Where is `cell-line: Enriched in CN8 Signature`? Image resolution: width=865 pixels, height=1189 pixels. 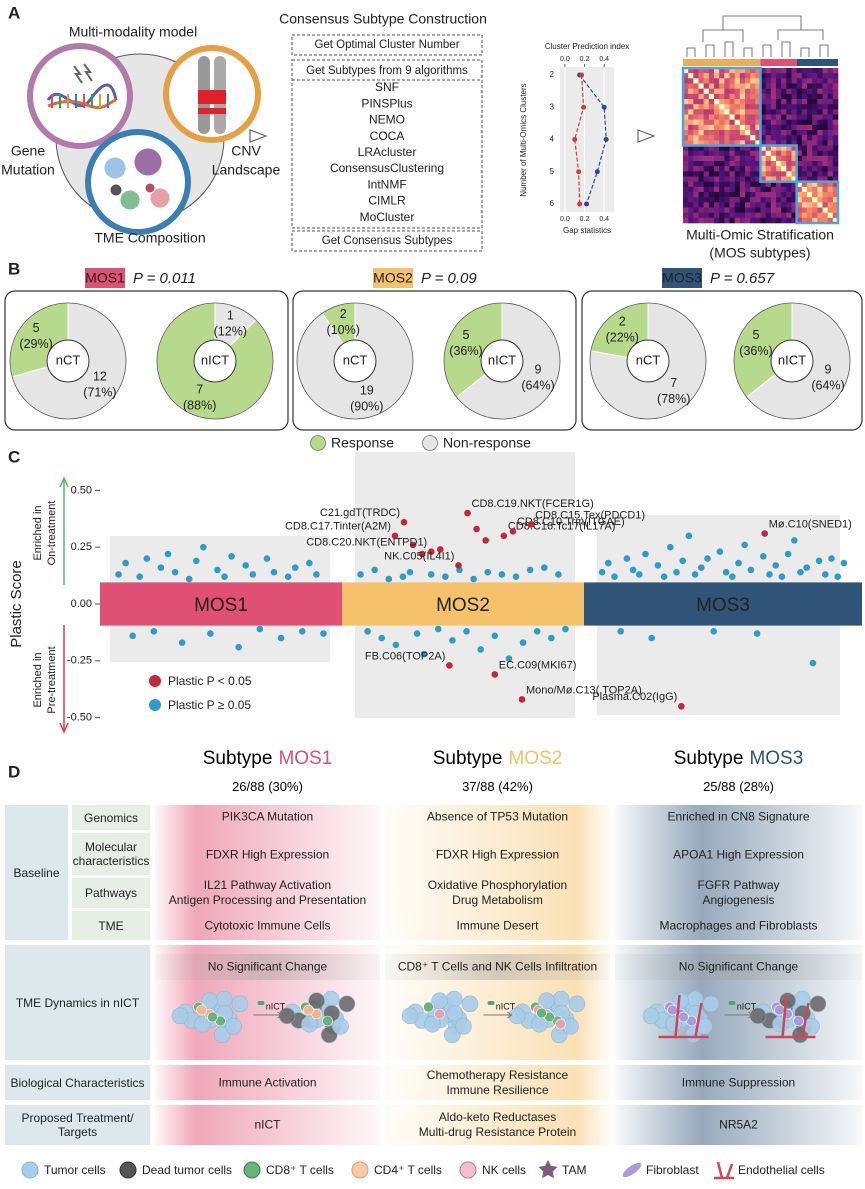 cell-line: Enriched in CN8 Signature is located at coordinates (738, 816).